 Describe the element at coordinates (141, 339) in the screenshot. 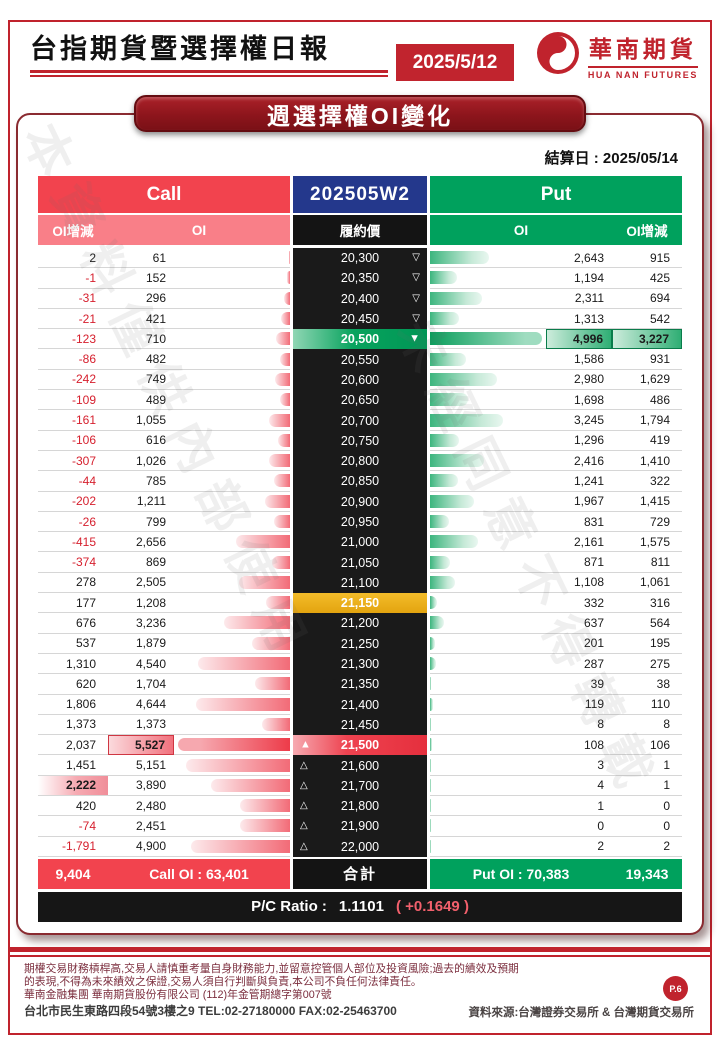

I see `call-oi-cell: 710` at that location.